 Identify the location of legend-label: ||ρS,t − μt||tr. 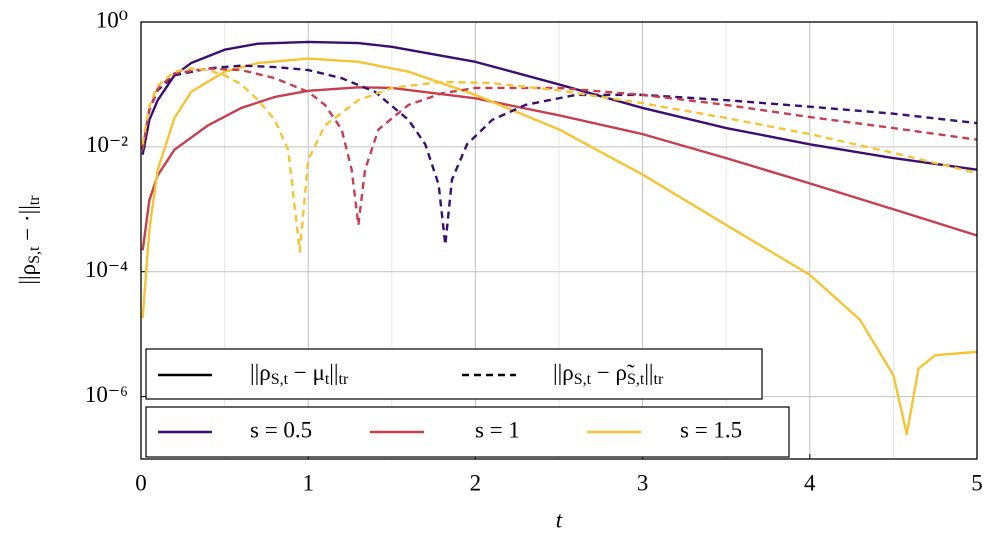
(299, 373).